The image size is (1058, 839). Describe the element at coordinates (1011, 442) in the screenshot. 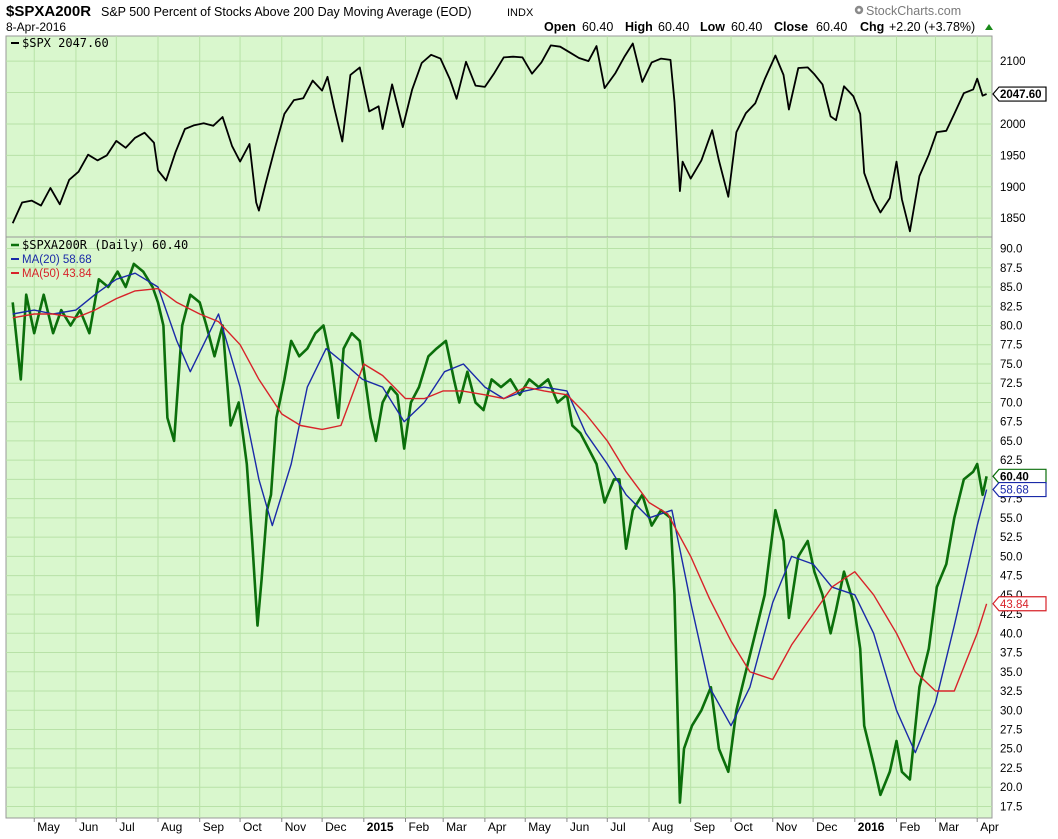

I see `breadth-y-tick-label: 65.0` at that location.